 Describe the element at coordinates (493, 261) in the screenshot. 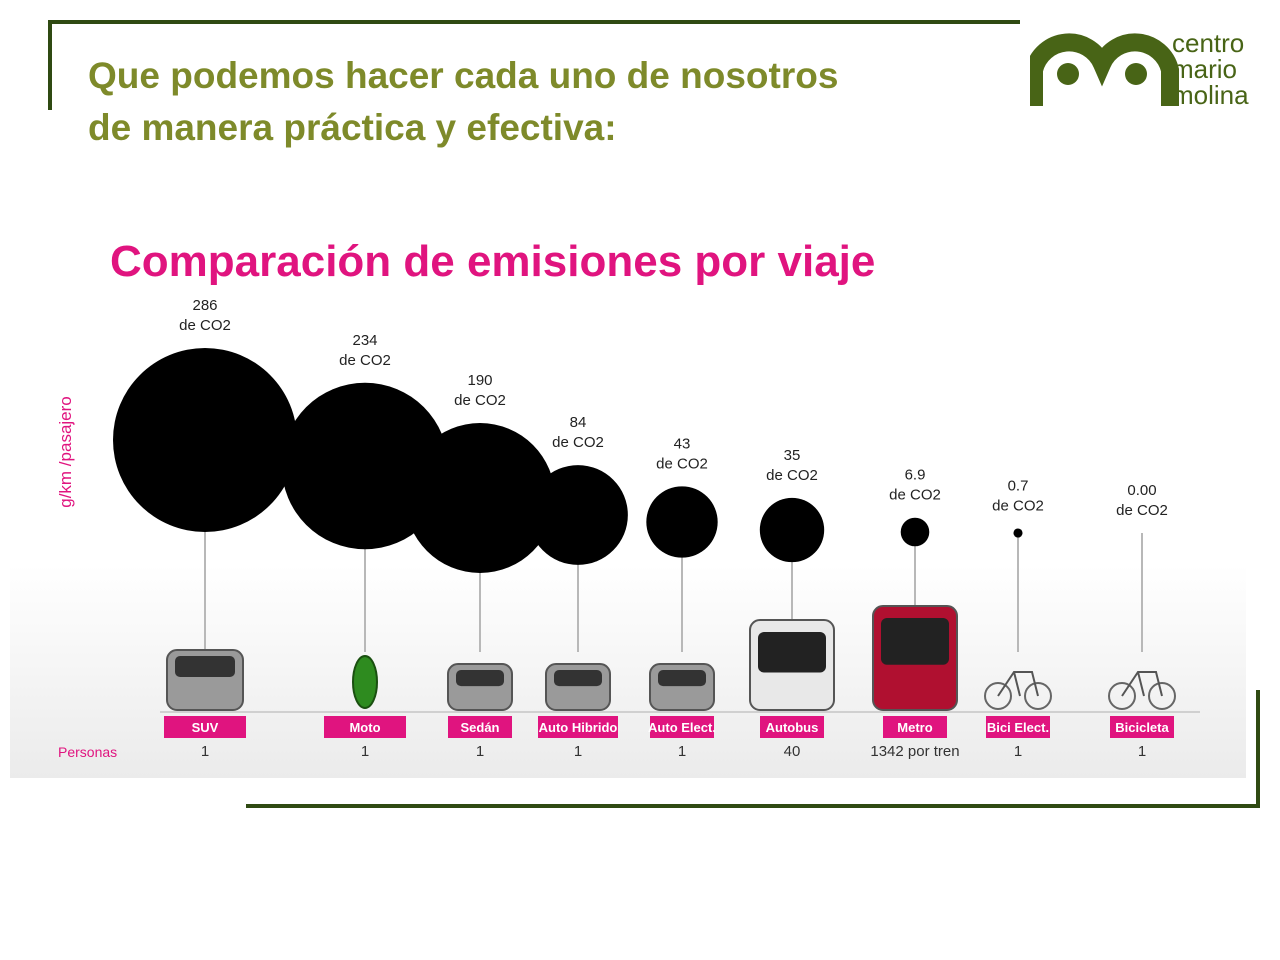

I see `chart-title: Comparación de emisiones por viaje` at that location.